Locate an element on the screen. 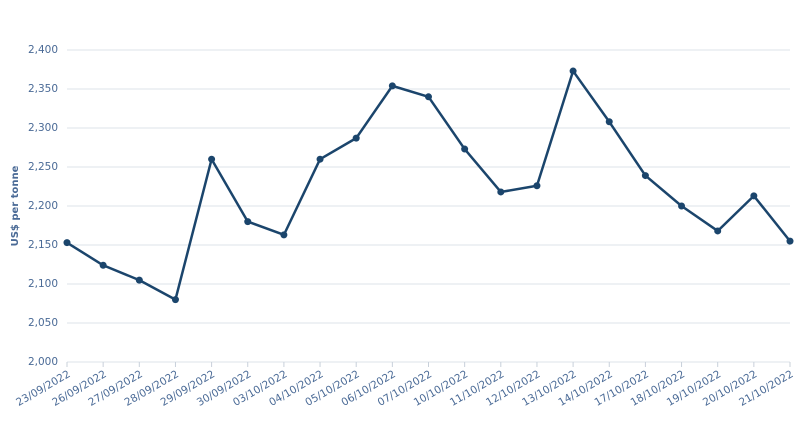  y-tick-label: 2,100 is located at coordinates (43, 284).